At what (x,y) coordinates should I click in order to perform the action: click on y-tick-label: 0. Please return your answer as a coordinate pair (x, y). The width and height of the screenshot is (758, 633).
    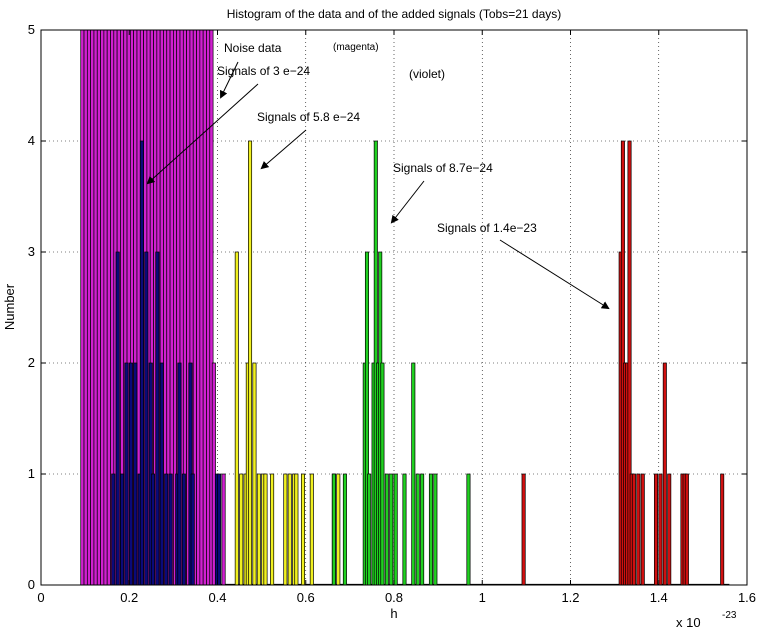
    Looking at the image, I should click on (31, 584).